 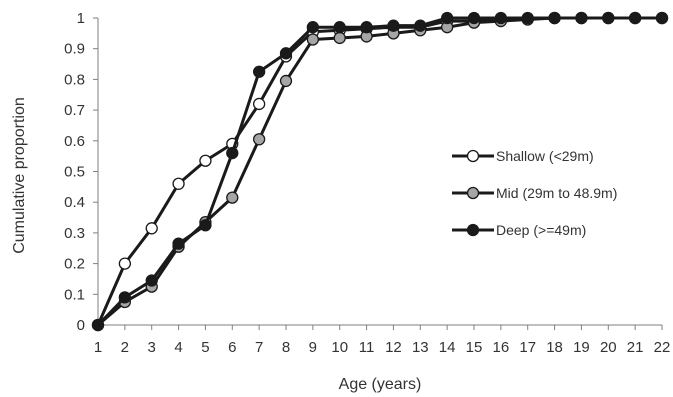 What do you see at coordinates (313, 347) in the screenshot?
I see `x-tick-label: 9` at bounding box center [313, 347].